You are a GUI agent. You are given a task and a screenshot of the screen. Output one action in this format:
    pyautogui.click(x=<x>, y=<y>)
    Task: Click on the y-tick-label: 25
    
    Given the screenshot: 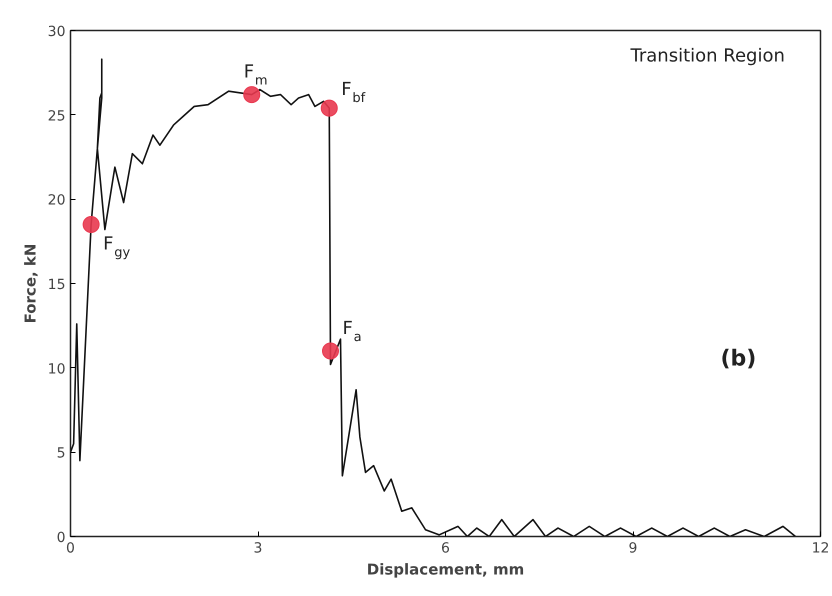 What is the action you would take?
    pyautogui.click(x=57, y=116)
    